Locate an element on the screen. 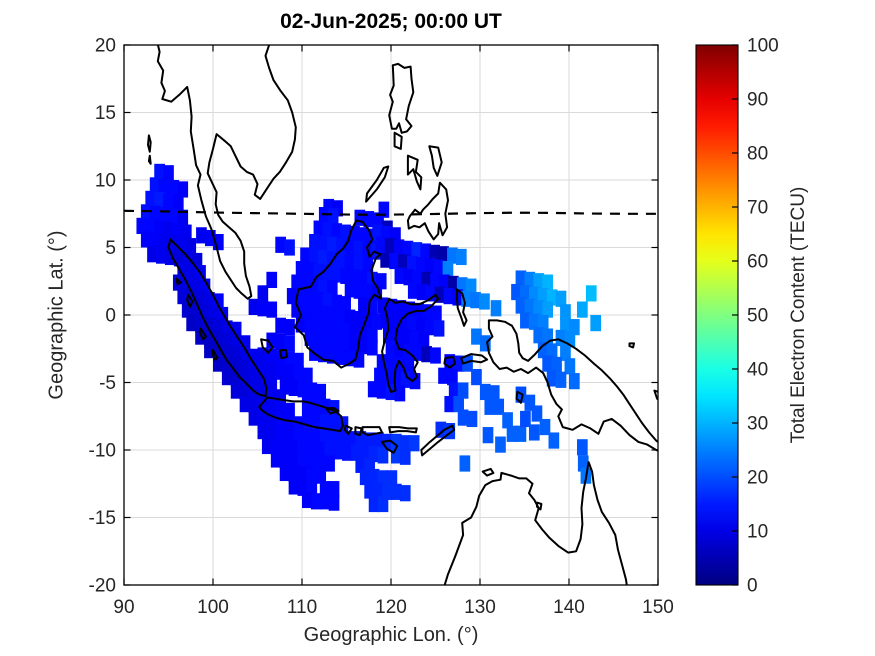 The width and height of the screenshot is (875, 656). y-axis-label: Geographic Lat. (°) is located at coordinates (56, 315).